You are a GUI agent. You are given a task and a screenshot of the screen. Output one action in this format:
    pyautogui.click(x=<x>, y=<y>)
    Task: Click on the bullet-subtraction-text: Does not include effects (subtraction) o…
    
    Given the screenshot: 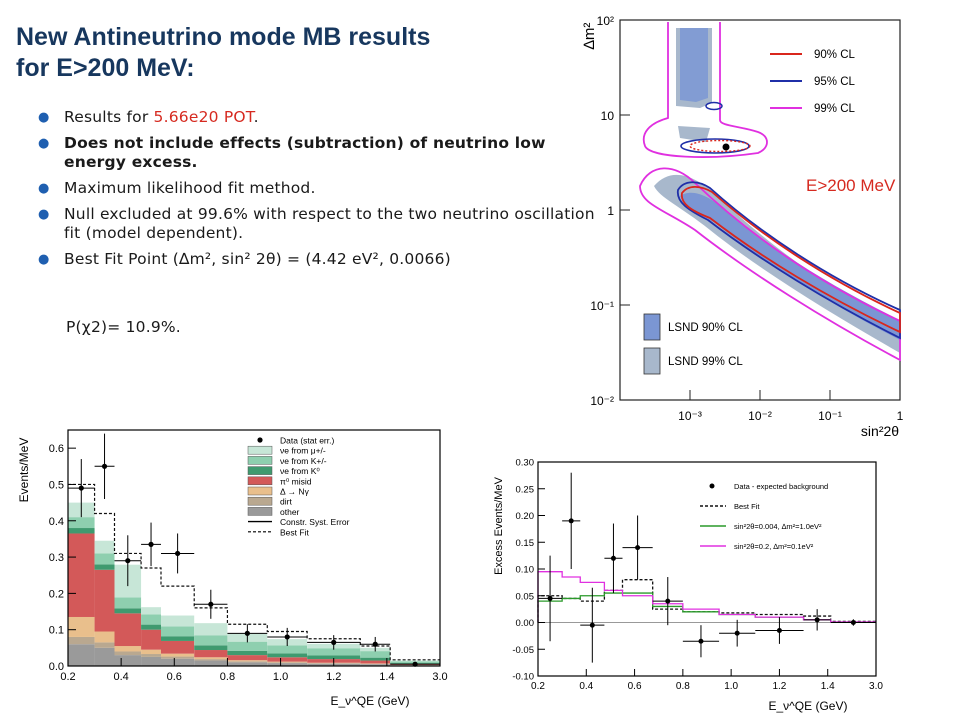 What is the action you would take?
    pyautogui.click(x=305, y=152)
    